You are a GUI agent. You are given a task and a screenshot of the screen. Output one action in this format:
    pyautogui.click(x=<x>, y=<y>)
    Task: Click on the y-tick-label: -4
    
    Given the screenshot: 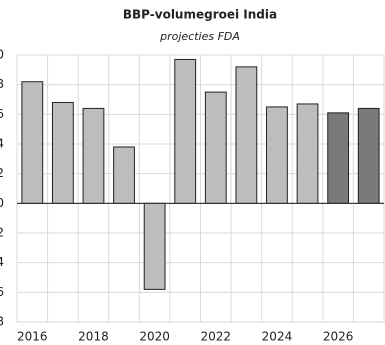 What is the action you would take?
    pyautogui.click(x=2, y=262)
    